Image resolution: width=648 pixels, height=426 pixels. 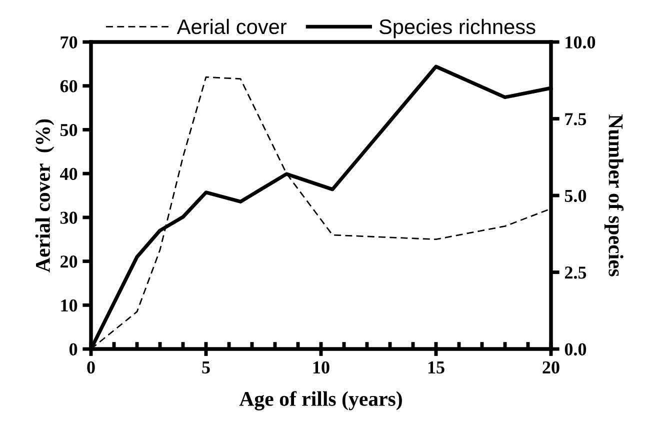 What do you see at coordinates (457, 28) in the screenshot?
I see `legend-label: Species richness` at bounding box center [457, 28].